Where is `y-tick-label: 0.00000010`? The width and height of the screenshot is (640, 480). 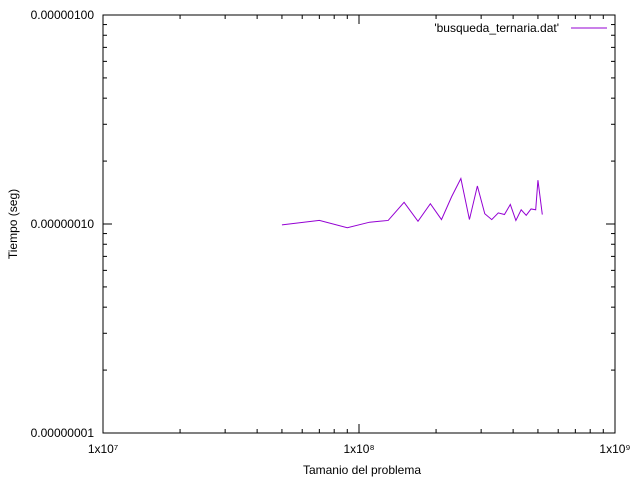 y-tick-label: 0.00000010 is located at coordinates (63, 224).